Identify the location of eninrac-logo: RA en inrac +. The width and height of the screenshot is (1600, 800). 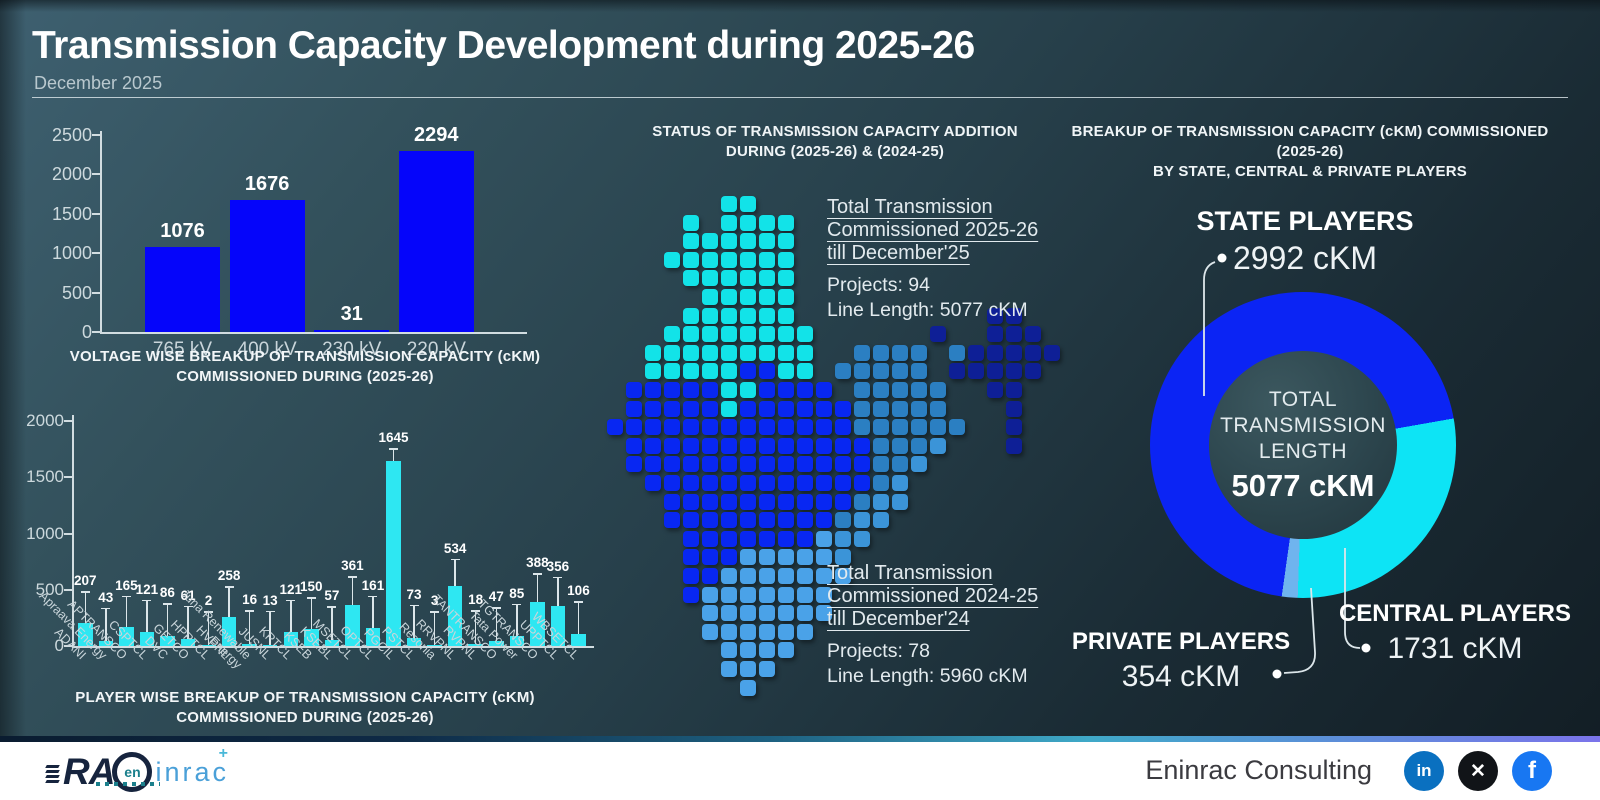
(137, 769).